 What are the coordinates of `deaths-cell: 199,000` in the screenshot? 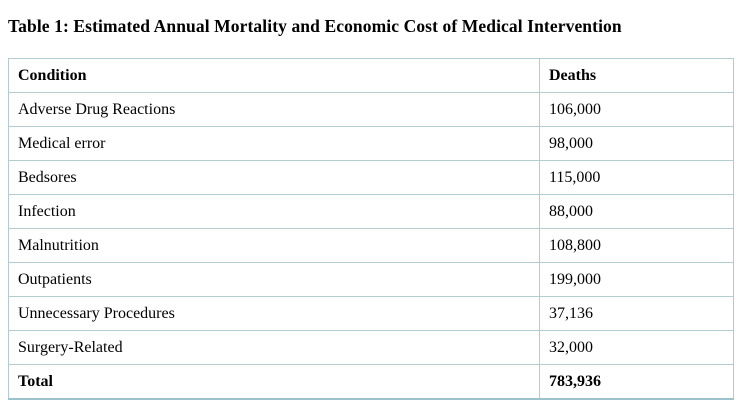 It's located at (636, 279).